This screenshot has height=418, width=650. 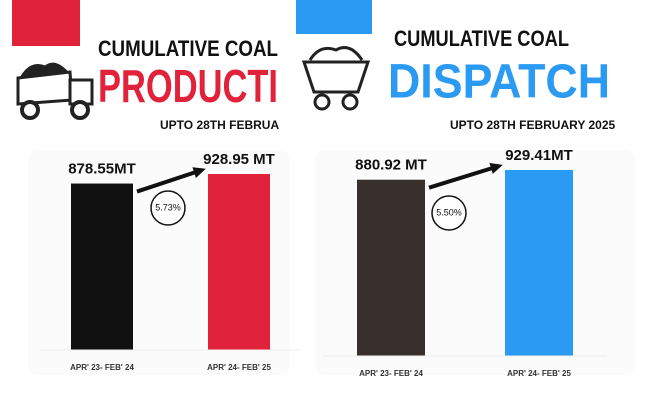 What do you see at coordinates (55, 91) in the screenshot?
I see `truck-icon` at bounding box center [55, 91].